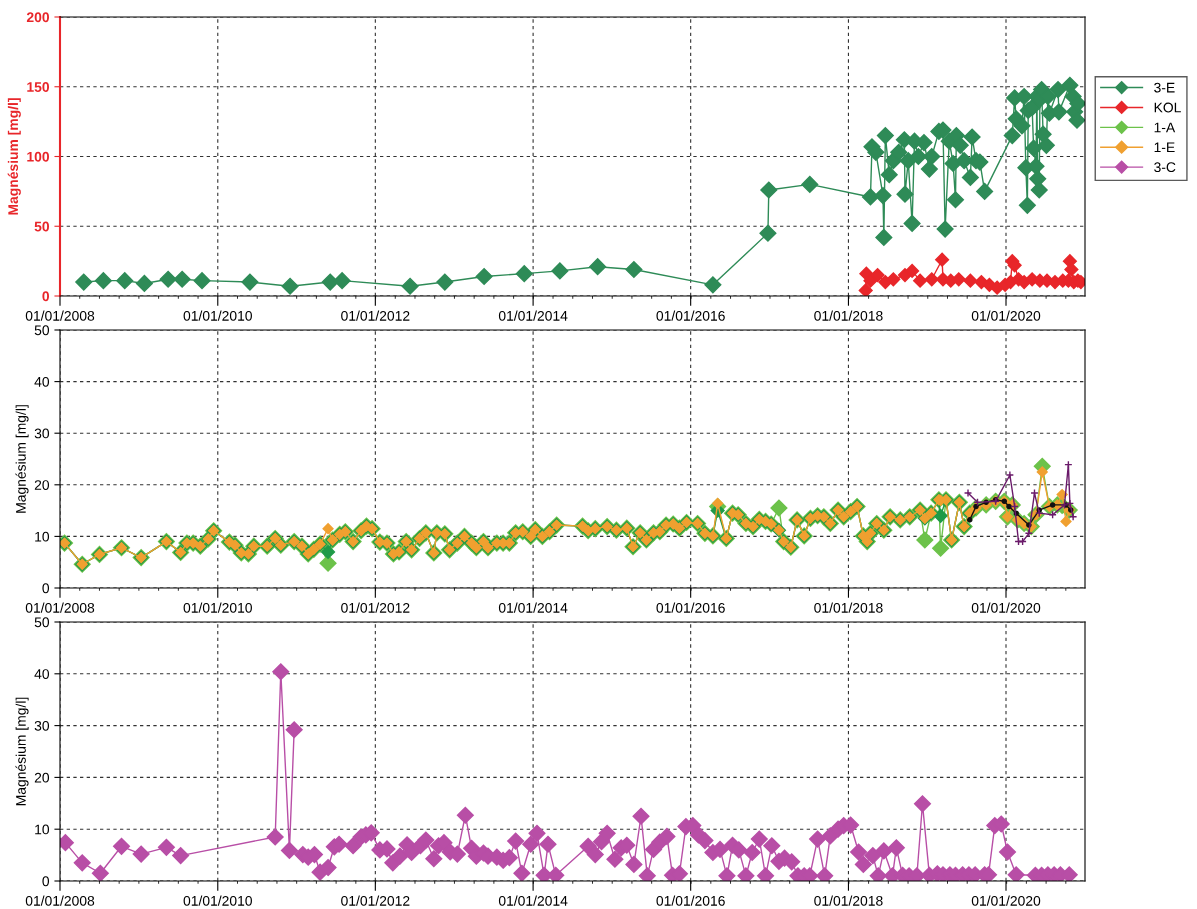 This screenshot has width=1197, height=909. Describe the element at coordinates (1167, 107) in the screenshot. I see `legend-label: KOL` at that location.